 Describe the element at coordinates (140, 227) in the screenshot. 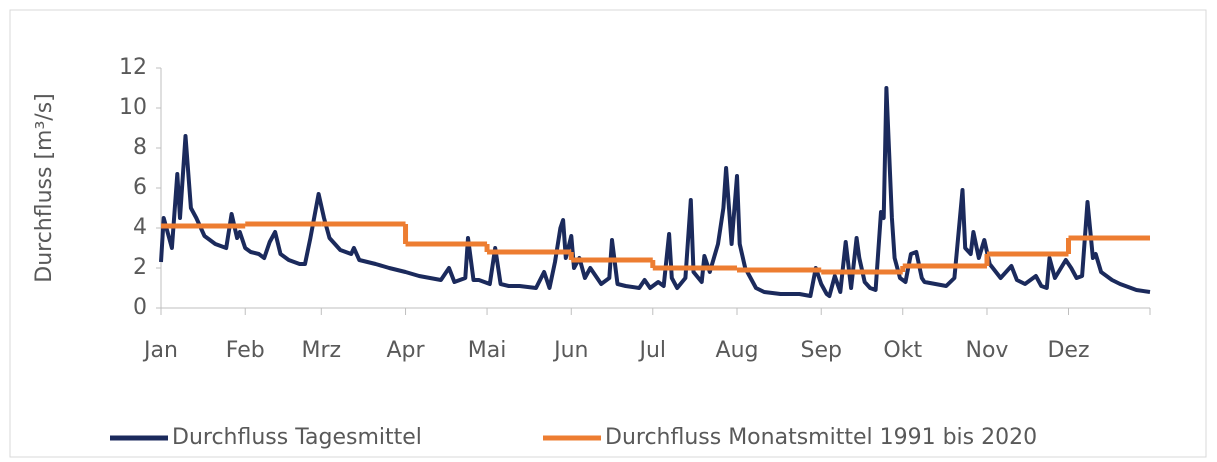

I see `y-tick-label: 4` at that location.